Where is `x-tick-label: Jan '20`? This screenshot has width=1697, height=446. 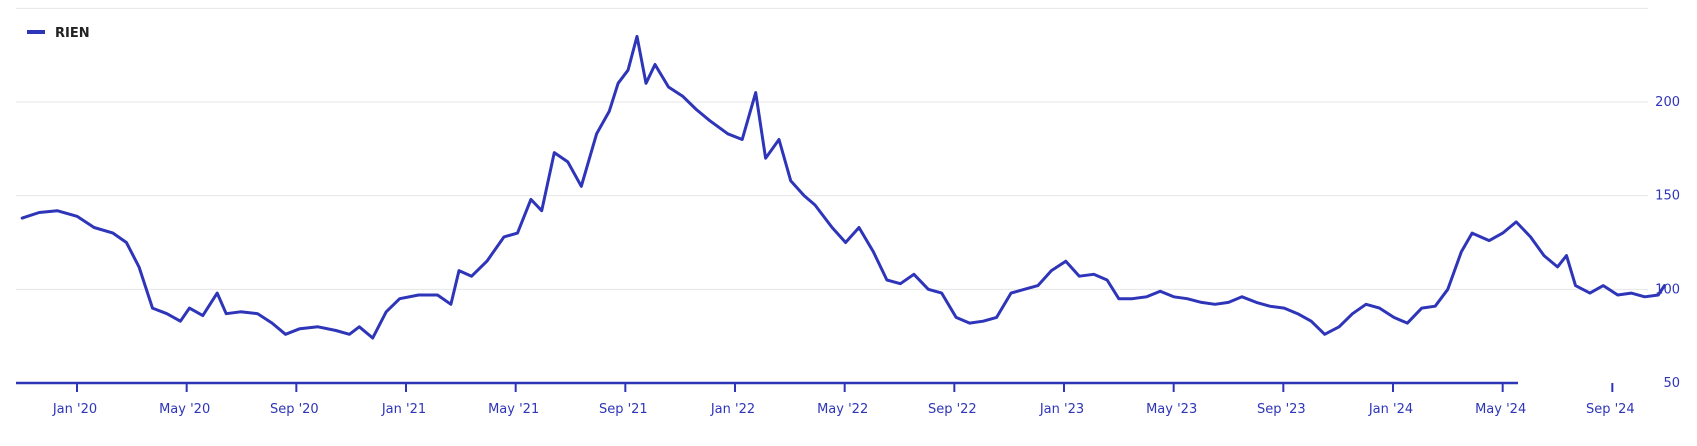 x-tick-label: Jan '20 is located at coordinates (74, 409).